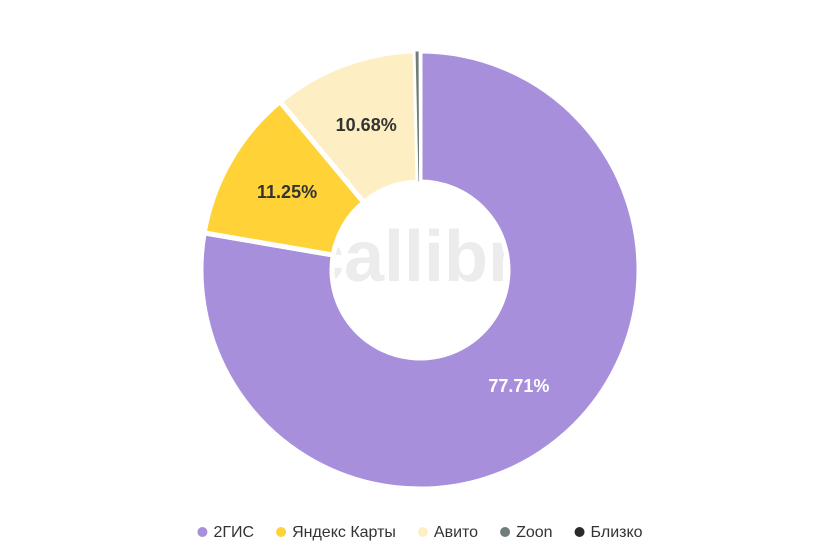 This screenshot has width=840, height=560. Describe the element at coordinates (456, 532) in the screenshot. I see `legend-label: Авито` at that location.